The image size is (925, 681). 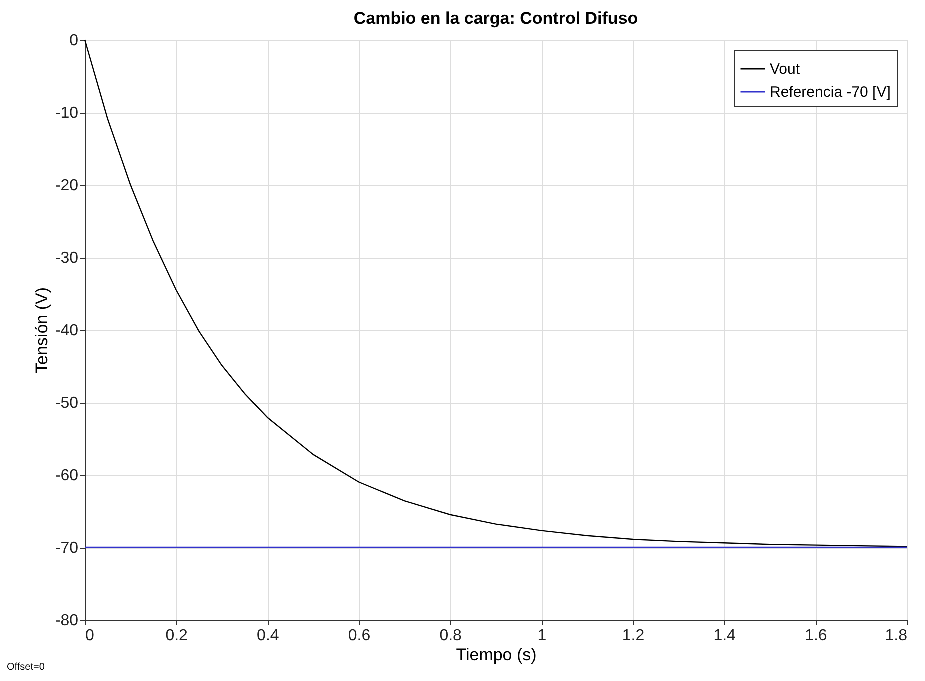 I want to click on x-tick-label: 1.6, so click(x=816, y=636).